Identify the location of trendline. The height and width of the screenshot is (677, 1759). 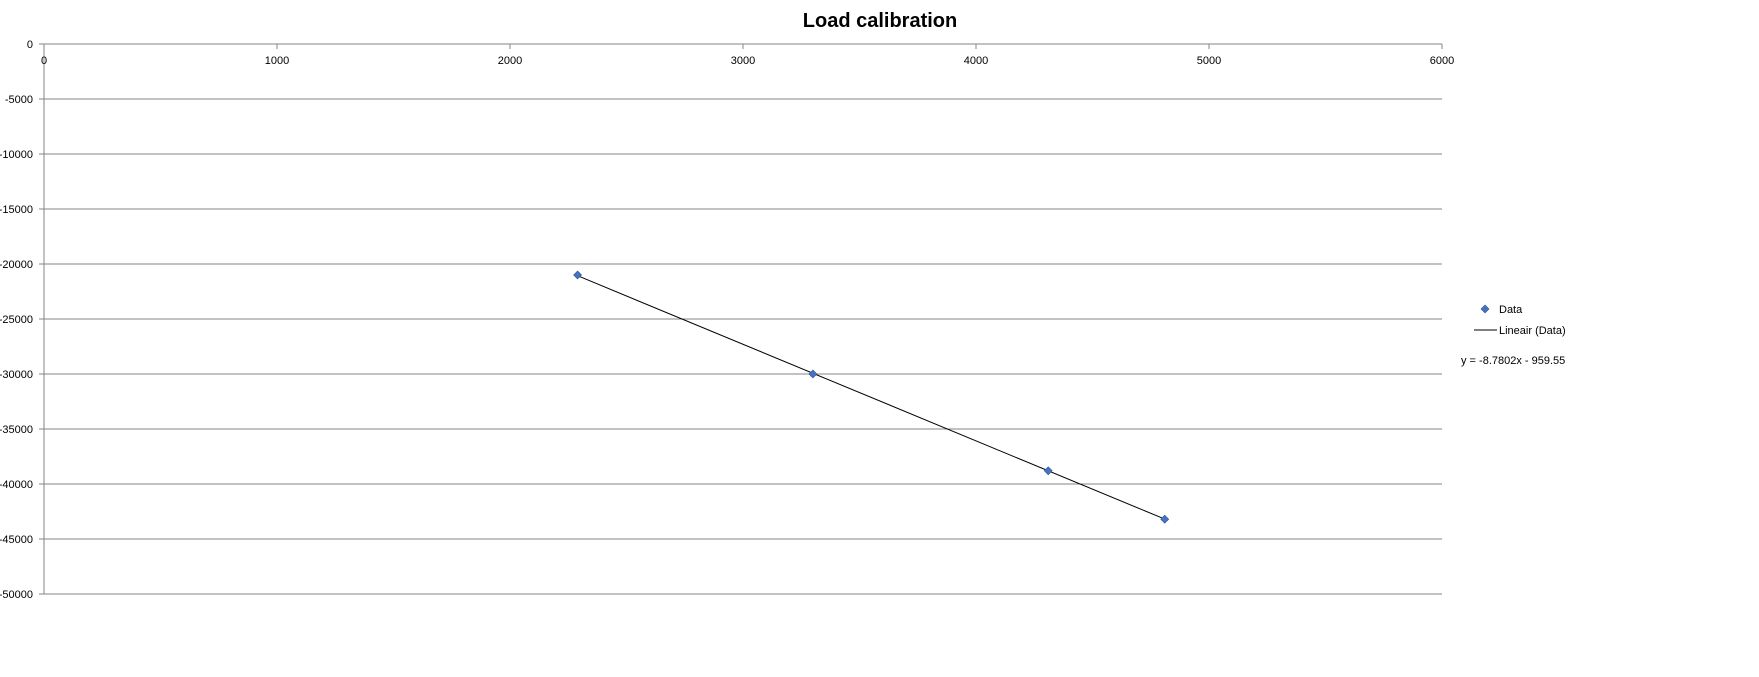
(871, 397).